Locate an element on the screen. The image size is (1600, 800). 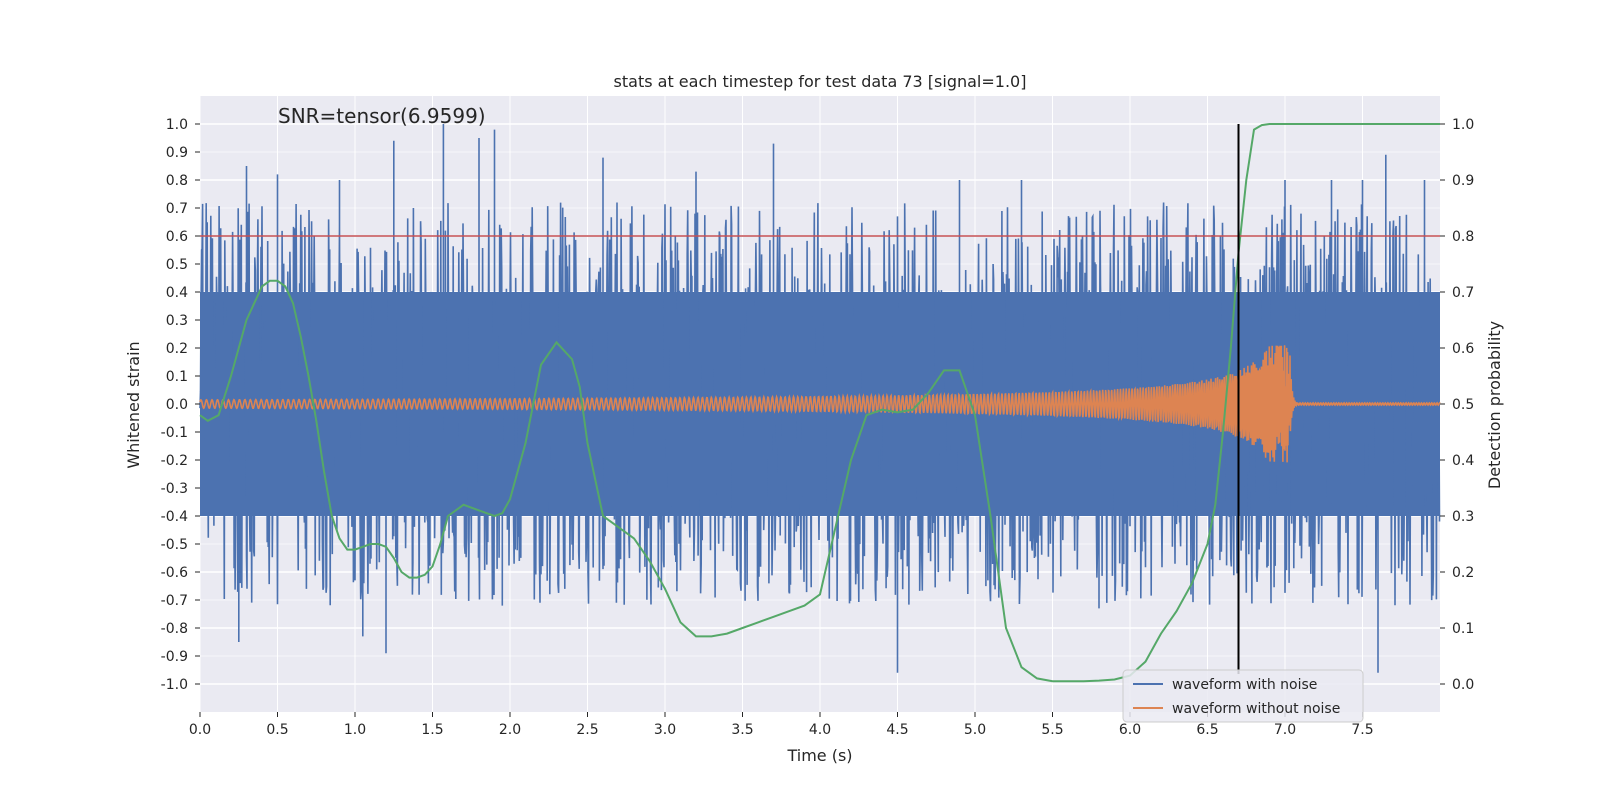
y-tick-label: 0.6 is located at coordinates (177, 237).